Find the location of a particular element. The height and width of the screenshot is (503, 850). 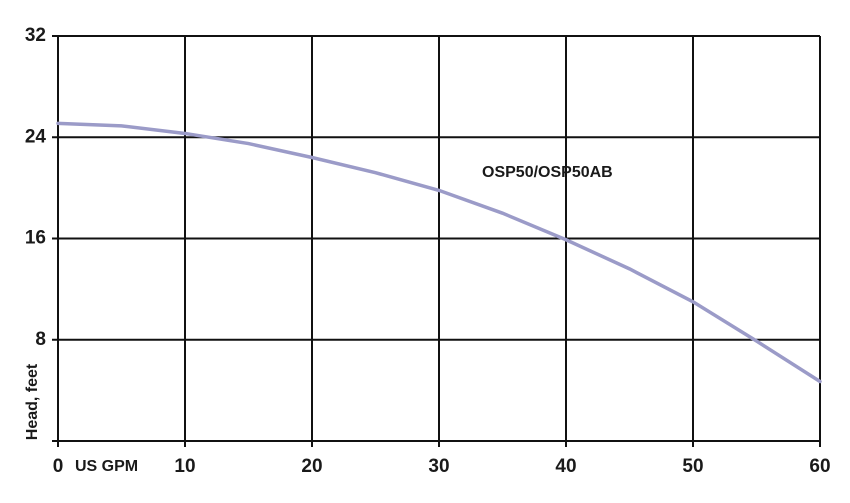

y-axis-label: Head, feet is located at coordinates (32, 401).